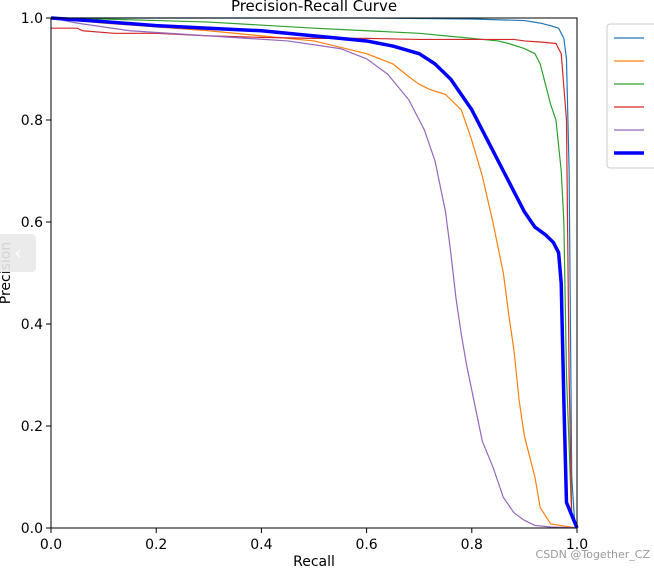 This screenshot has height=568, width=654. What do you see at coordinates (472, 545) in the screenshot?
I see `x-tick-label: 0.8` at bounding box center [472, 545].